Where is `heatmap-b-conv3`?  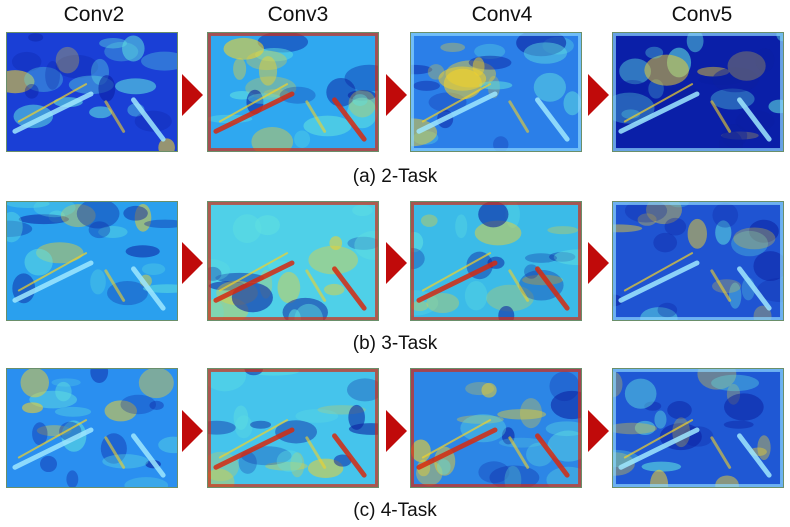
heatmap-b-conv3 is located at coordinates (293, 261).